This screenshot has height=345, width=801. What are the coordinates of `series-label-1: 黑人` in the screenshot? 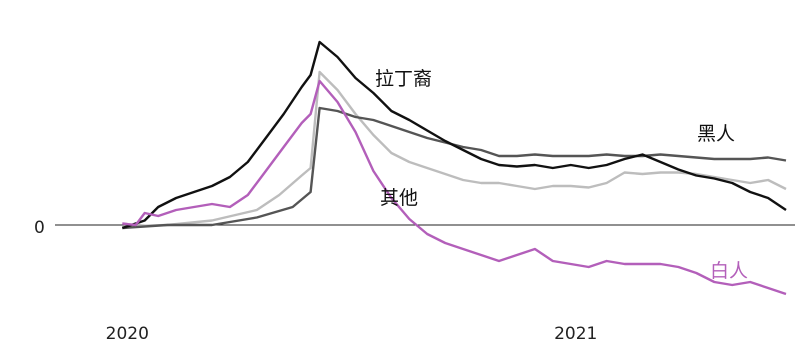 It's located at (716, 134).